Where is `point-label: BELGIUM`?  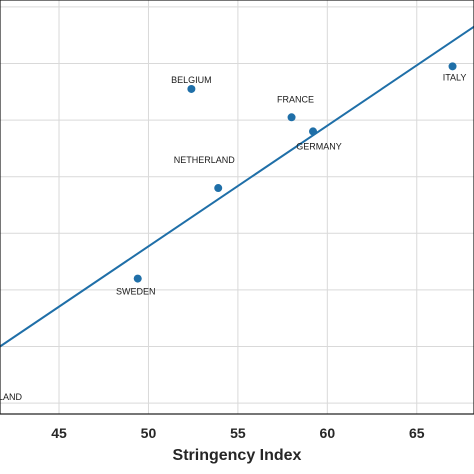
point-label: BELGIUM is located at coordinates (191, 80).